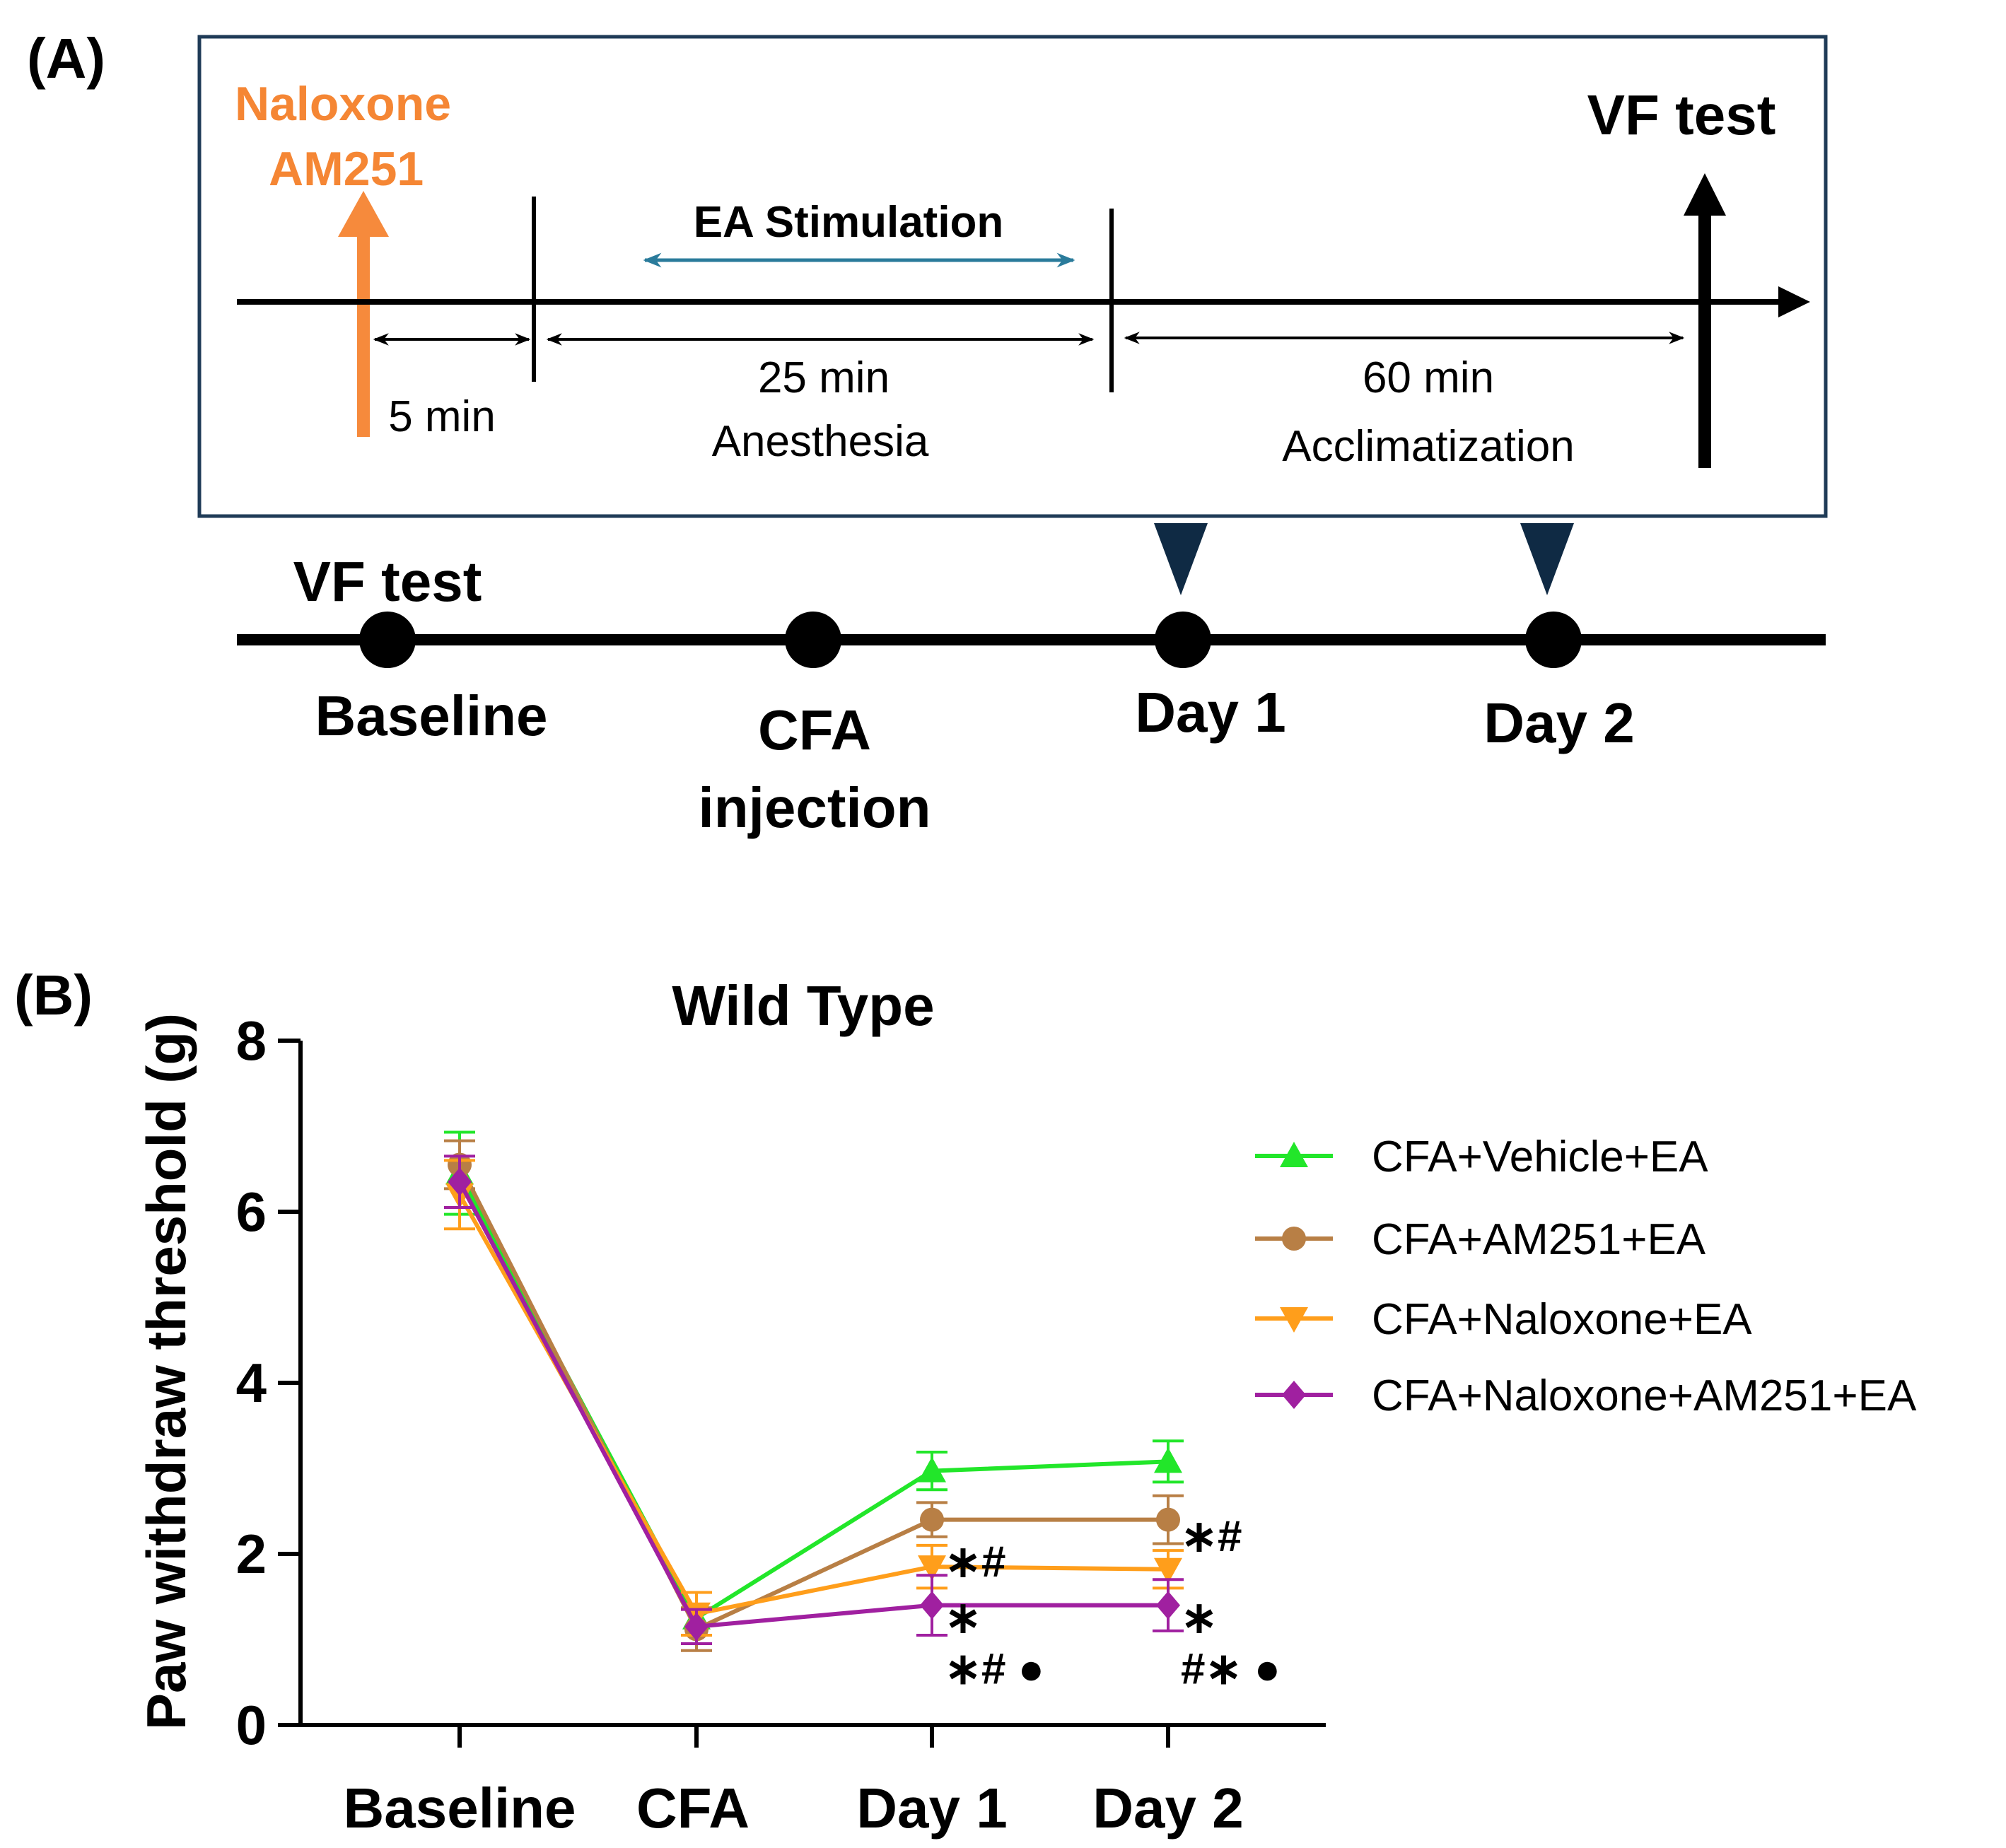 This screenshot has height=1848, width=2006. I want to click on vf-test-arrow-head, so click(1705, 194).